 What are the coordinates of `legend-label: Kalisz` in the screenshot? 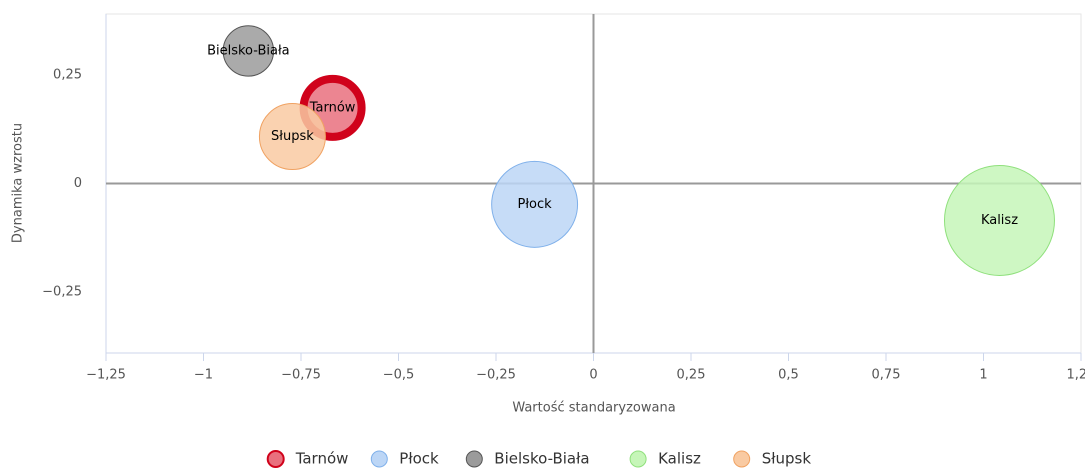 It's located at (679, 459).